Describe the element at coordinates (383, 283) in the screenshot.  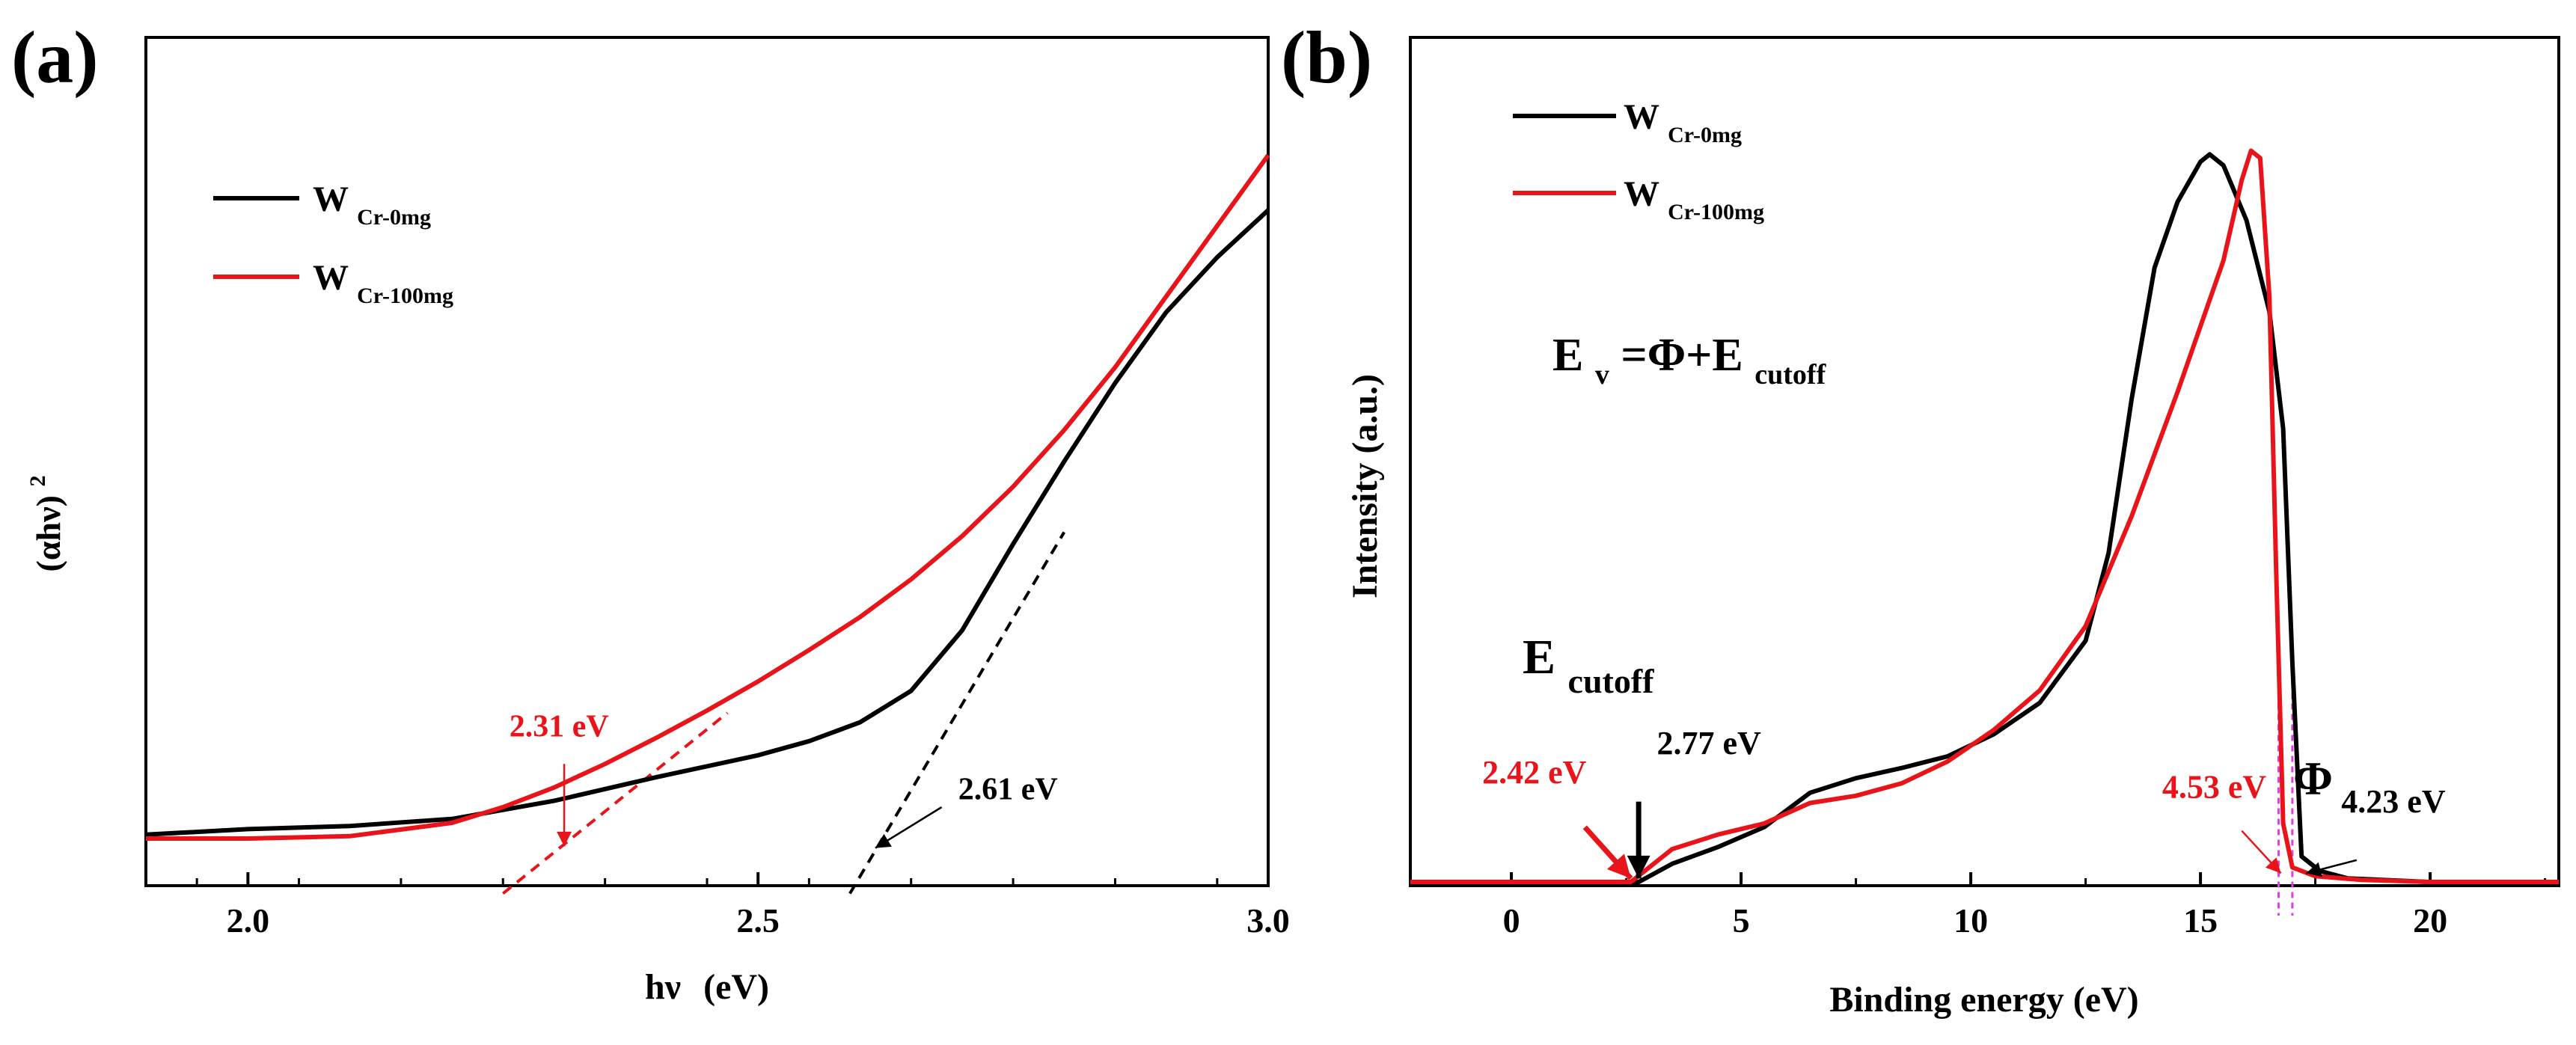
I see `legend-a-entry-1: W Cr-100mg` at that location.